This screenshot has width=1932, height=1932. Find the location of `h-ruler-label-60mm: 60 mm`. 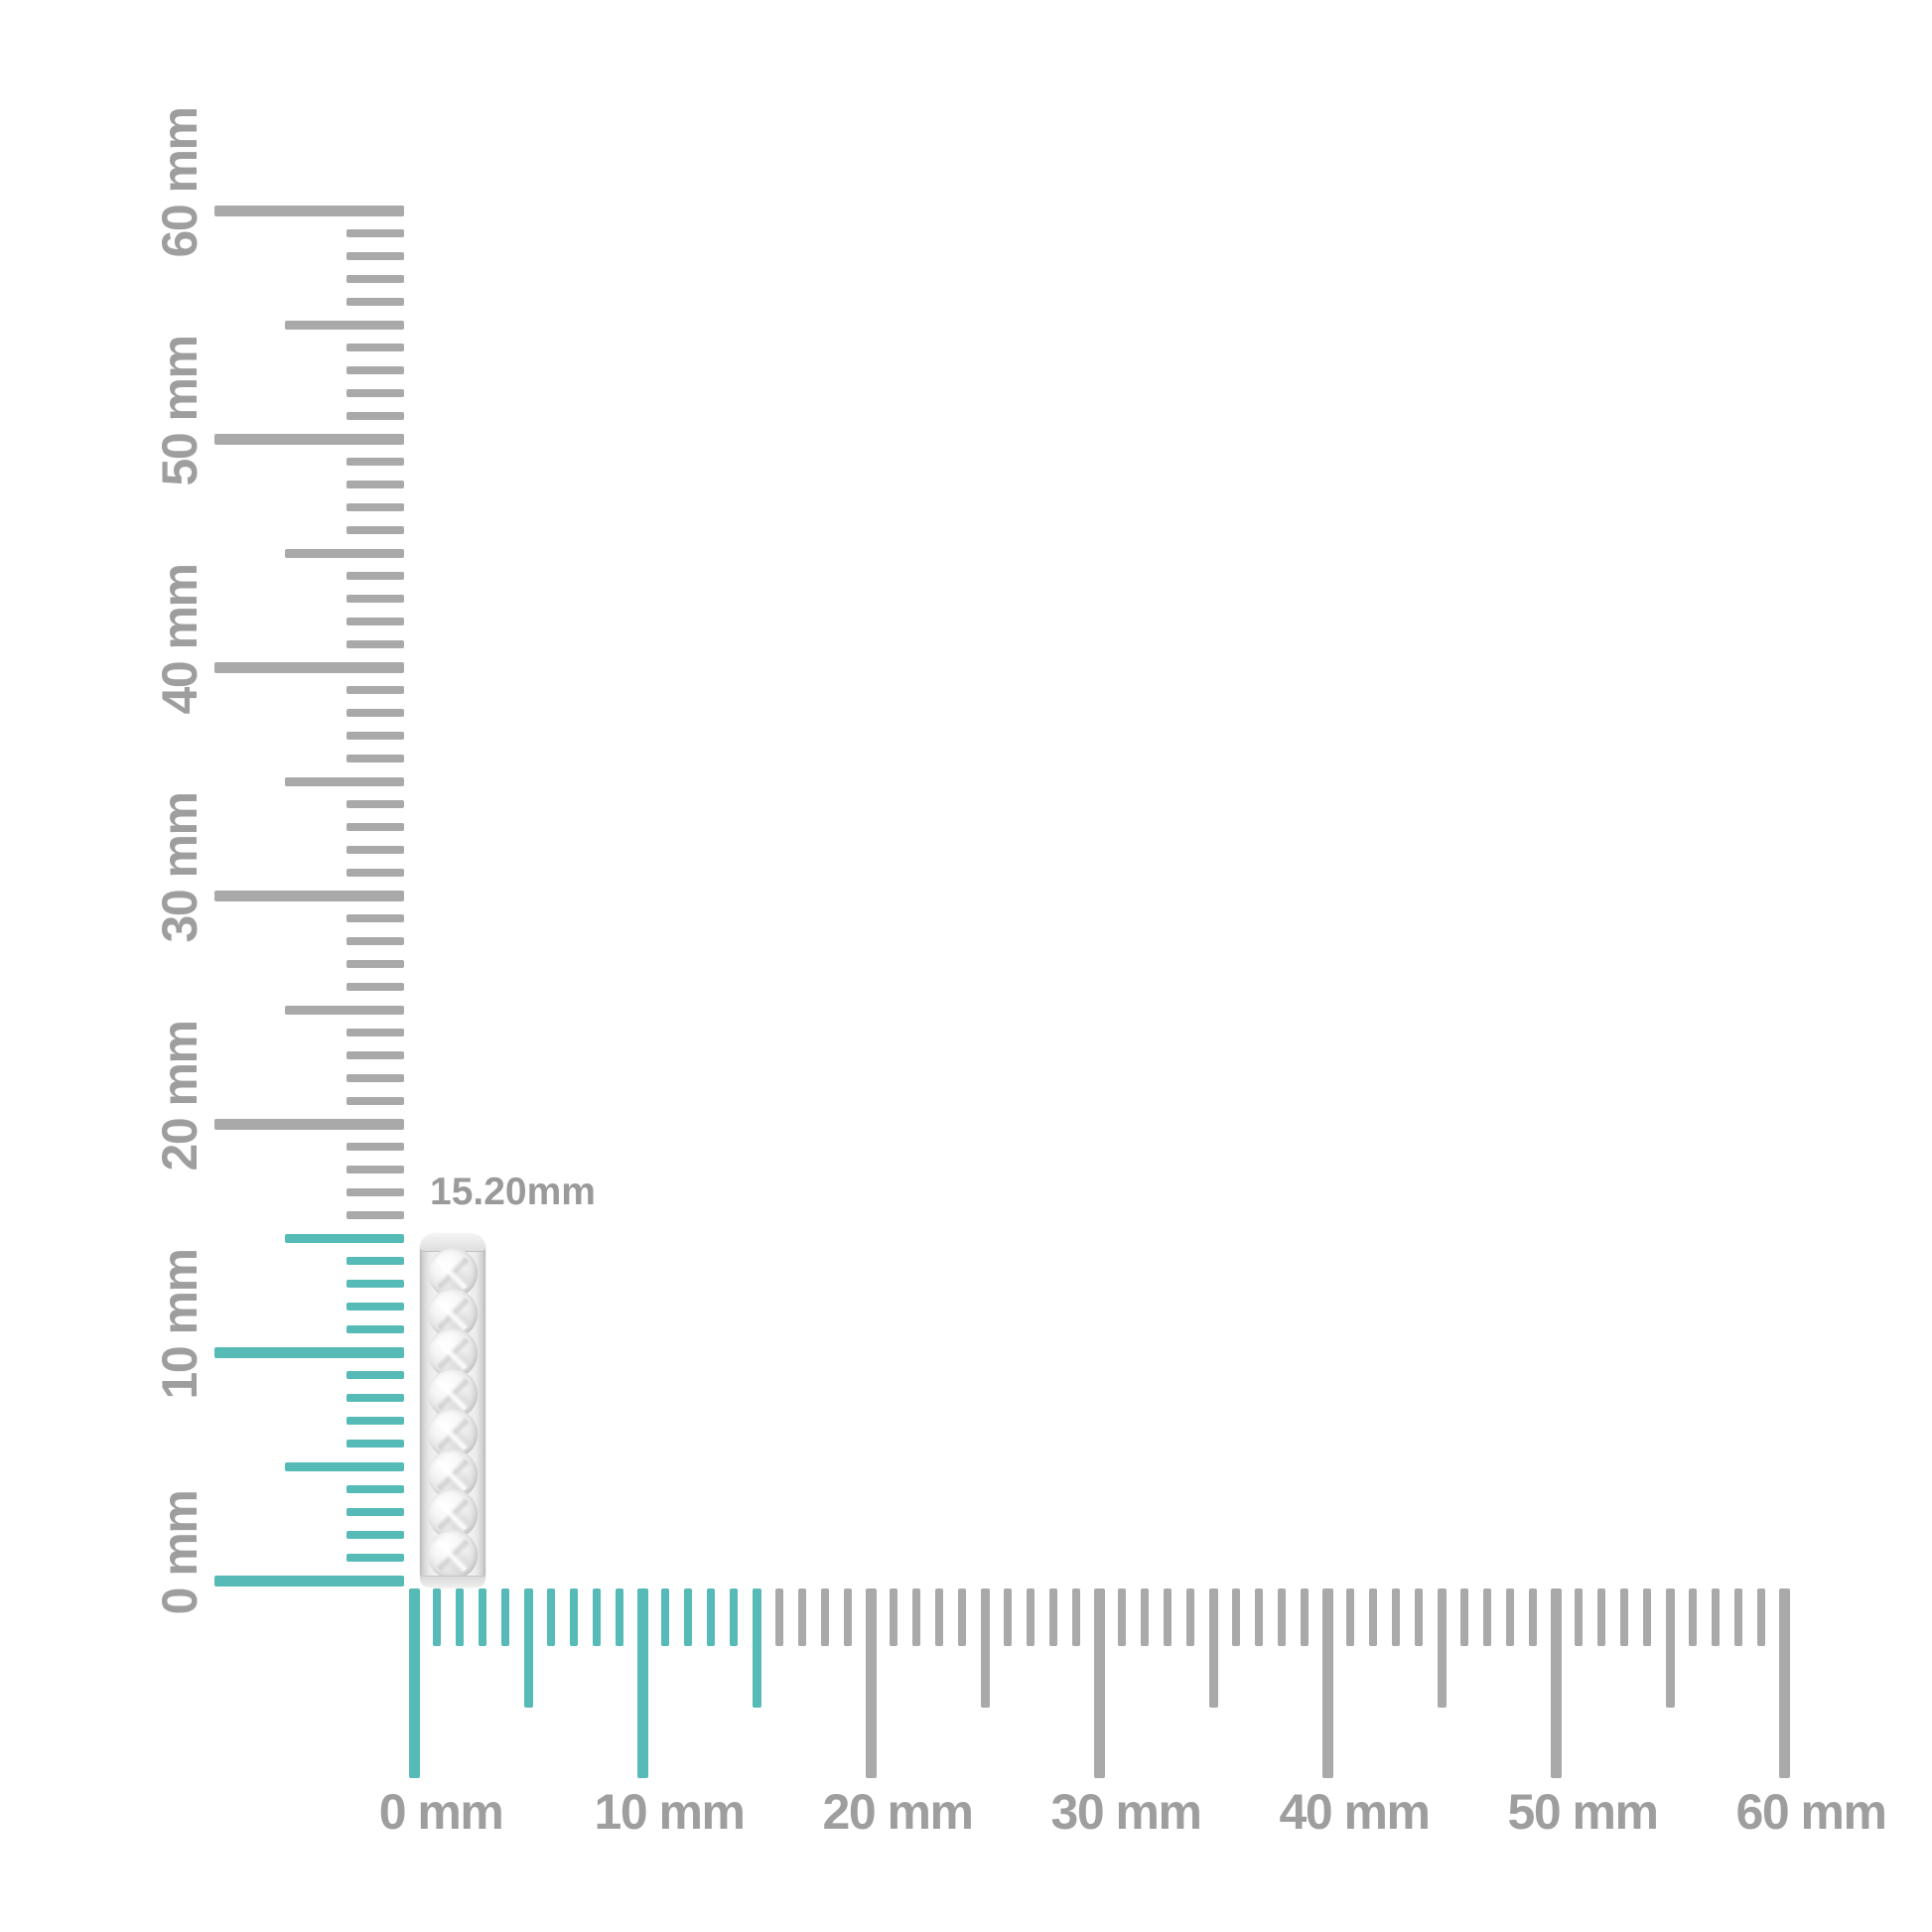

h-ruler-label-60mm: 60 mm is located at coordinates (1811, 1812).